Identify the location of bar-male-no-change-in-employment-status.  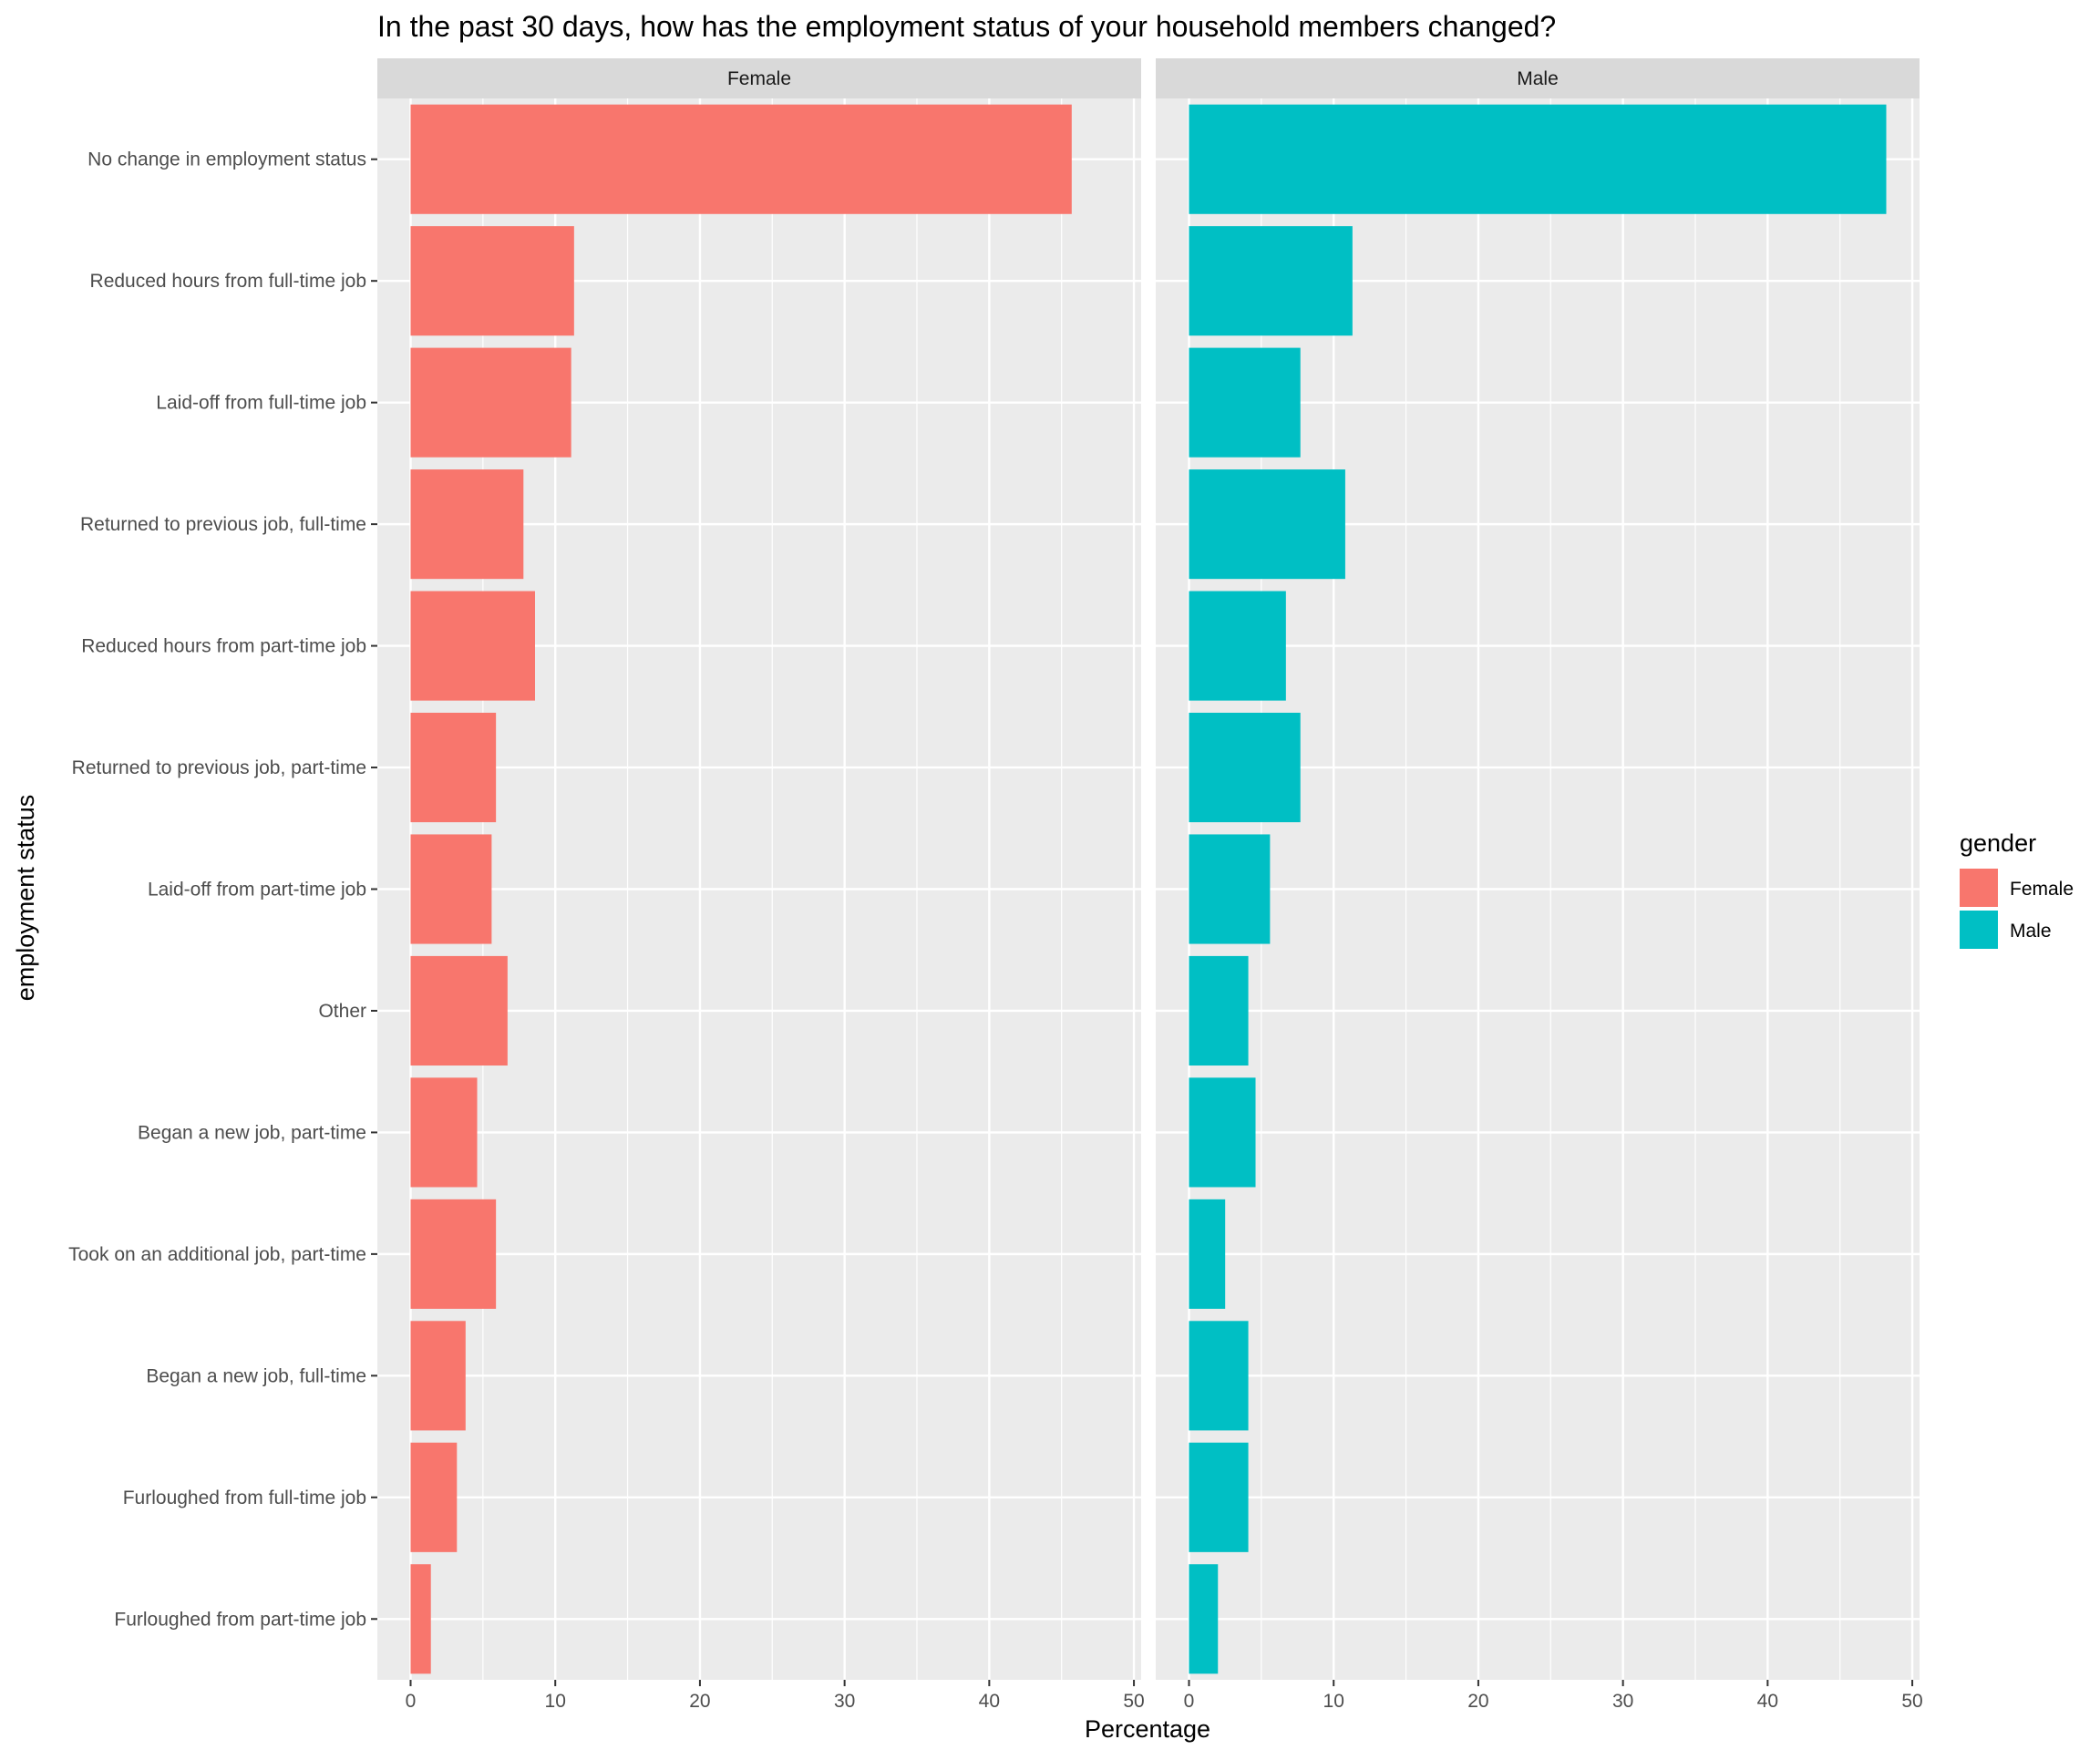
(1538, 159).